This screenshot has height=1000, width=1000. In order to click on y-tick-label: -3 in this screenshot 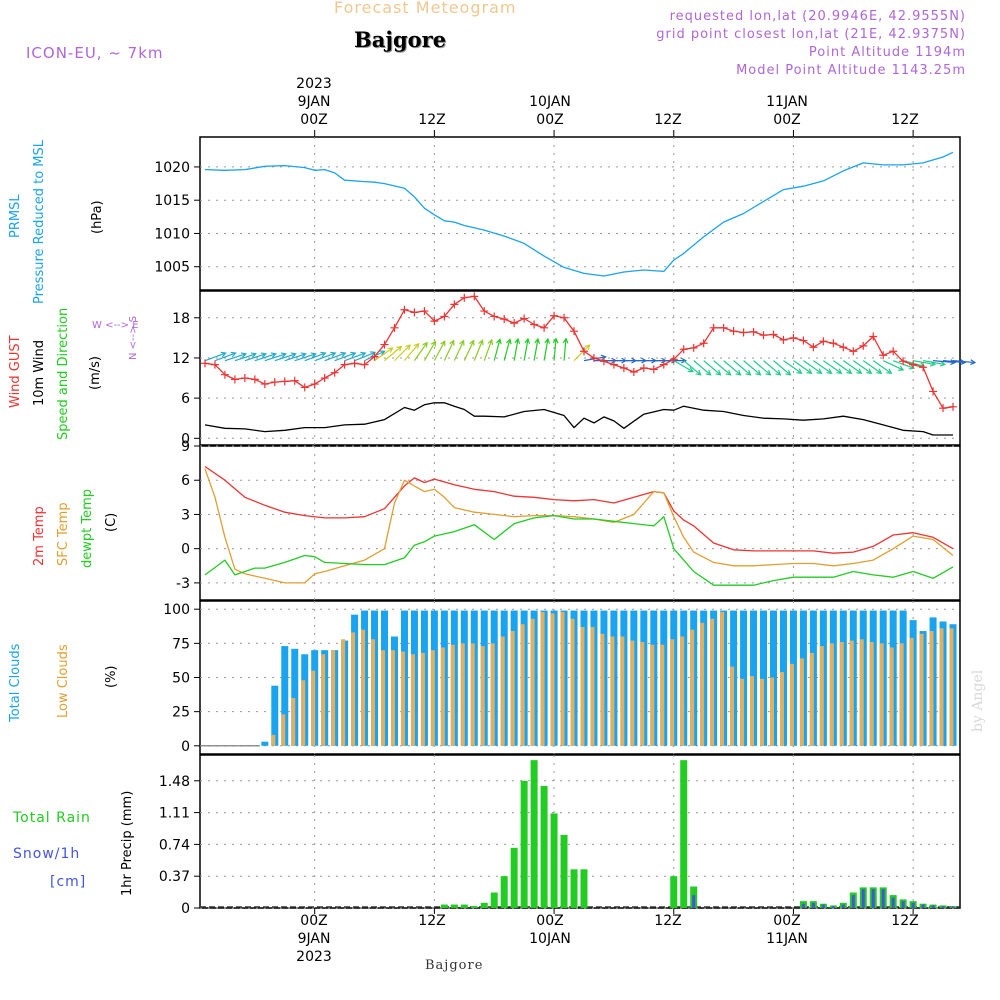, I will do `click(183, 584)`.